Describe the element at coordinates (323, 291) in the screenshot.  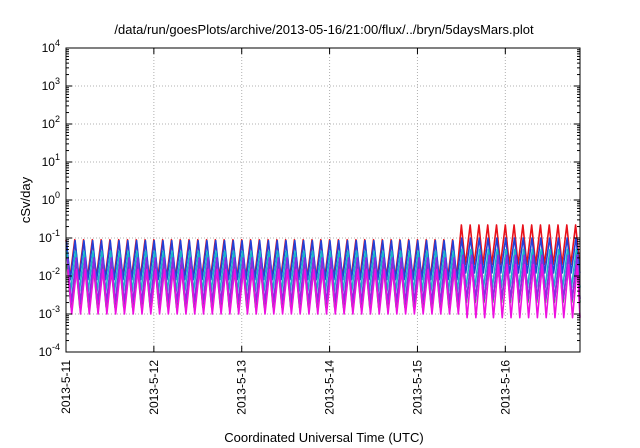
I see `series-line` at that location.